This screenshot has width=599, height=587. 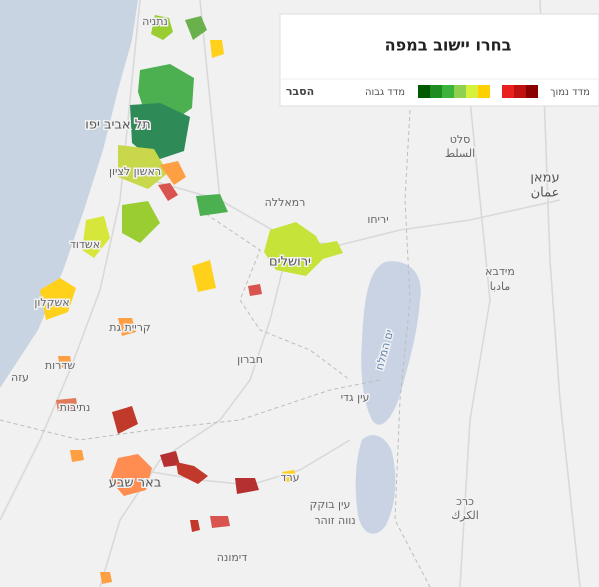 I want to click on place-label: عمان, so click(x=545, y=193).